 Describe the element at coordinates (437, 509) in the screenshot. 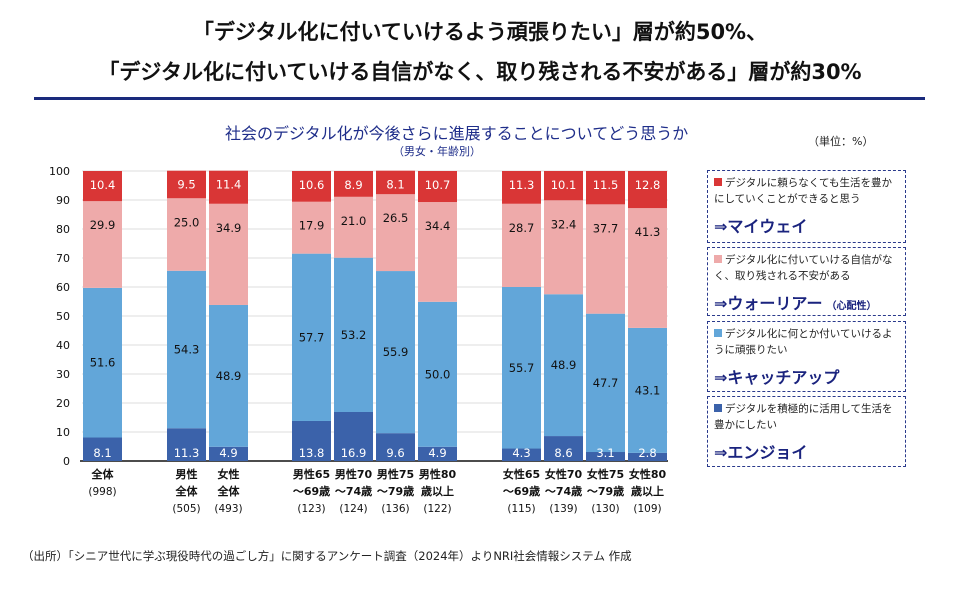

I see `x-tick-label: (122)` at that location.